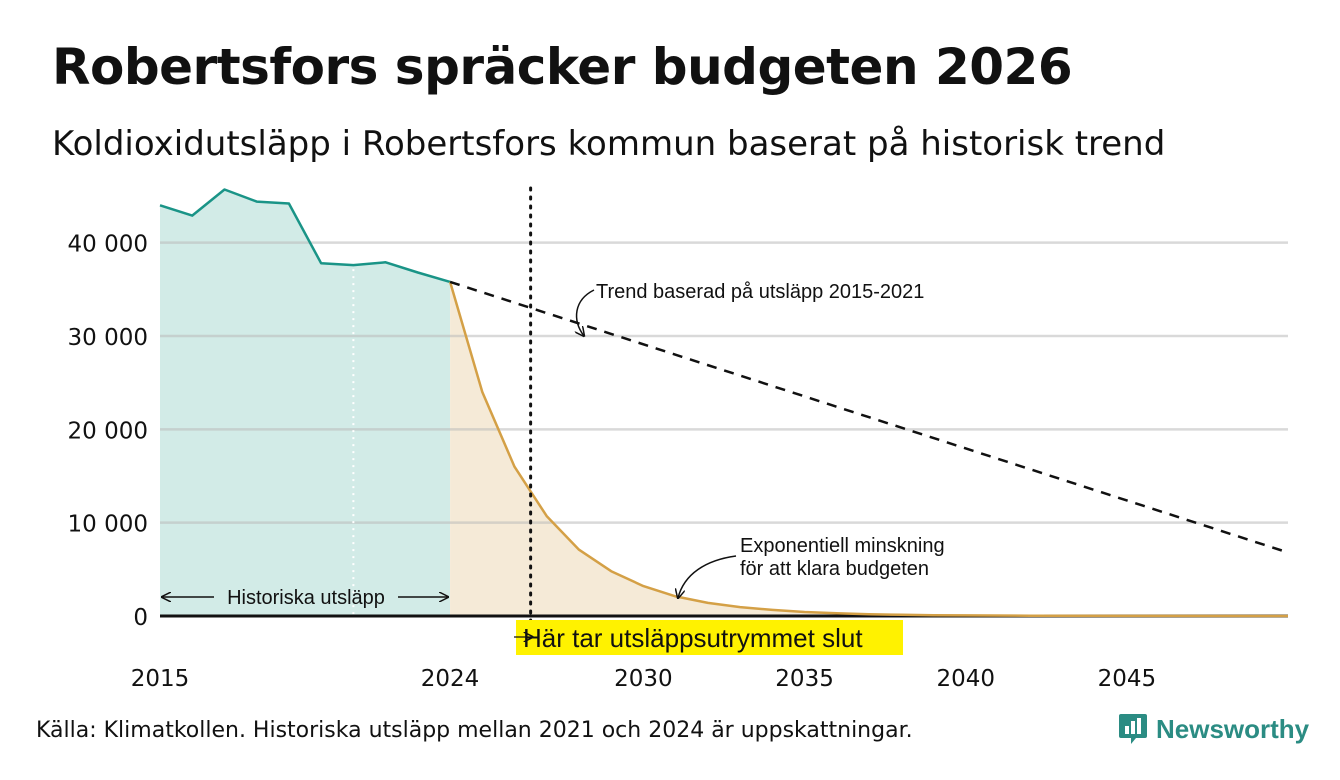 This screenshot has height=780, width=1340. Describe the element at coordinates (562, 67) in the screenshot. I see `chart-title: Robertsfors spräcker budgeten 2026` at that location.